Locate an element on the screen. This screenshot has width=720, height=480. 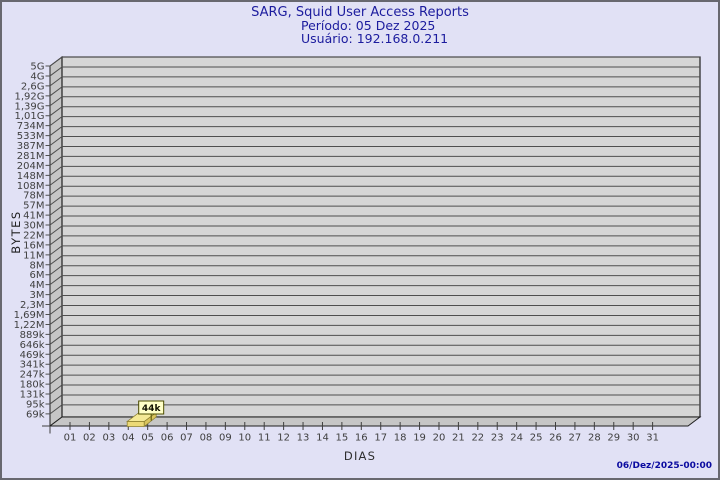
x-tick-label: 01 is located at coordinates (70, 438).